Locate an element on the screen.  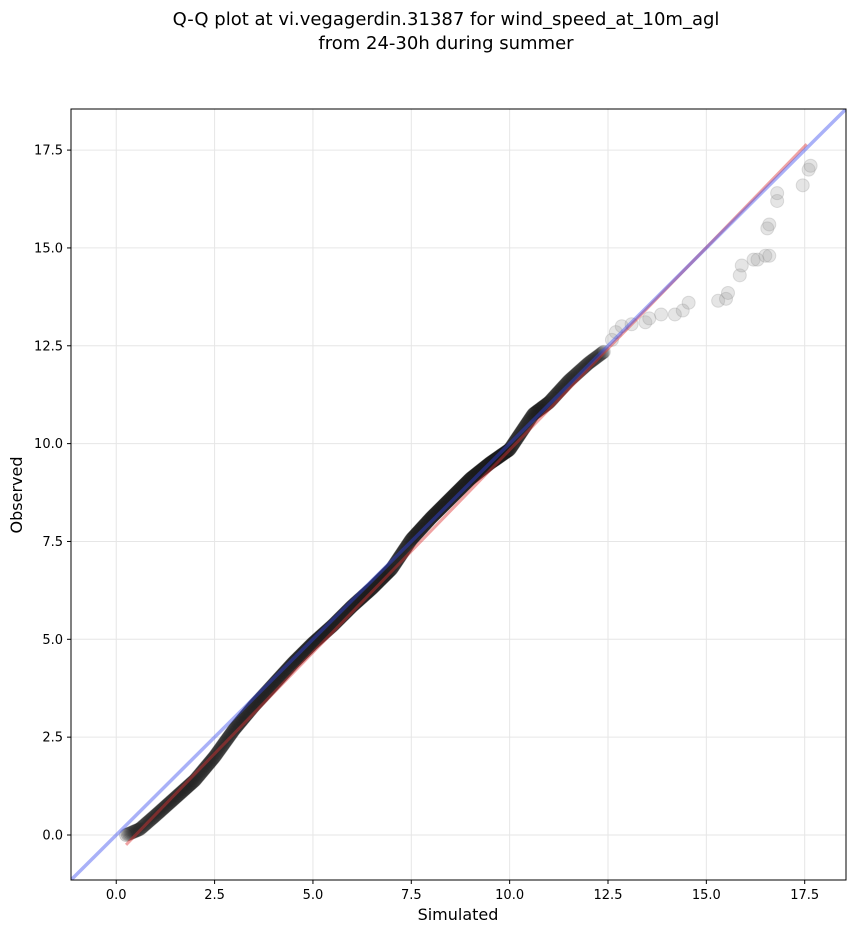
x-tick-label: 7.5 is located at coordinates (411, 895).